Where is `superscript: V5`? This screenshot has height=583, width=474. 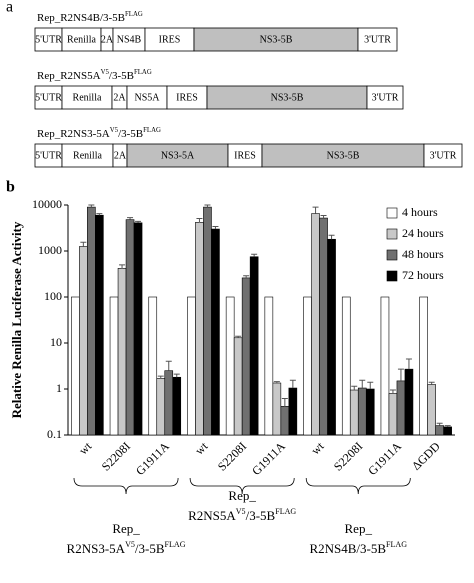
superscript: V5 is located at coordinates (105, 72).